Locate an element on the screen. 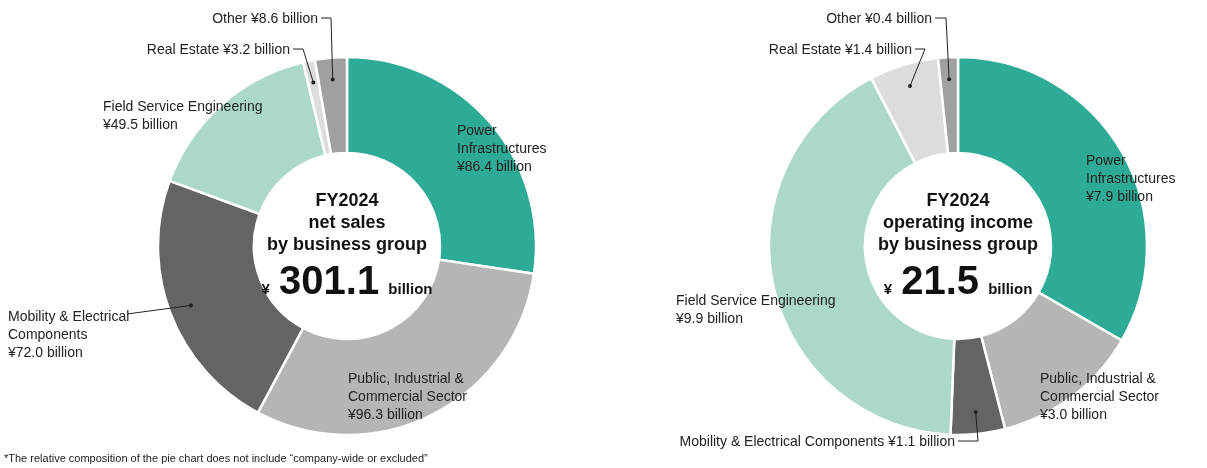 The height and width of the screenshot is (468, 1207). slice-label: Other ¥0.4 billion is located at coordinates (879, 18).